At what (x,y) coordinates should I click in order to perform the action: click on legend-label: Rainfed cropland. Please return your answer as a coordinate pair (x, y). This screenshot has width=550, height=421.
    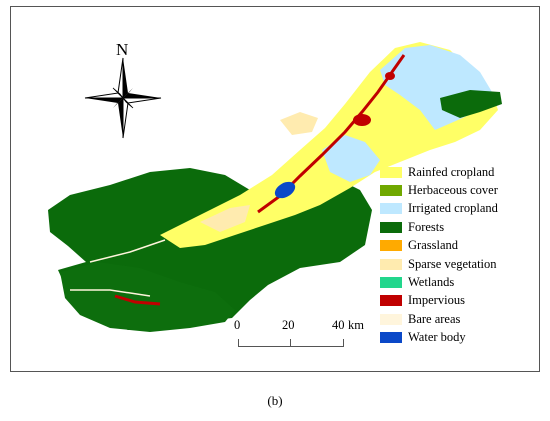
    Looking at the image, I should click on (451, 171).